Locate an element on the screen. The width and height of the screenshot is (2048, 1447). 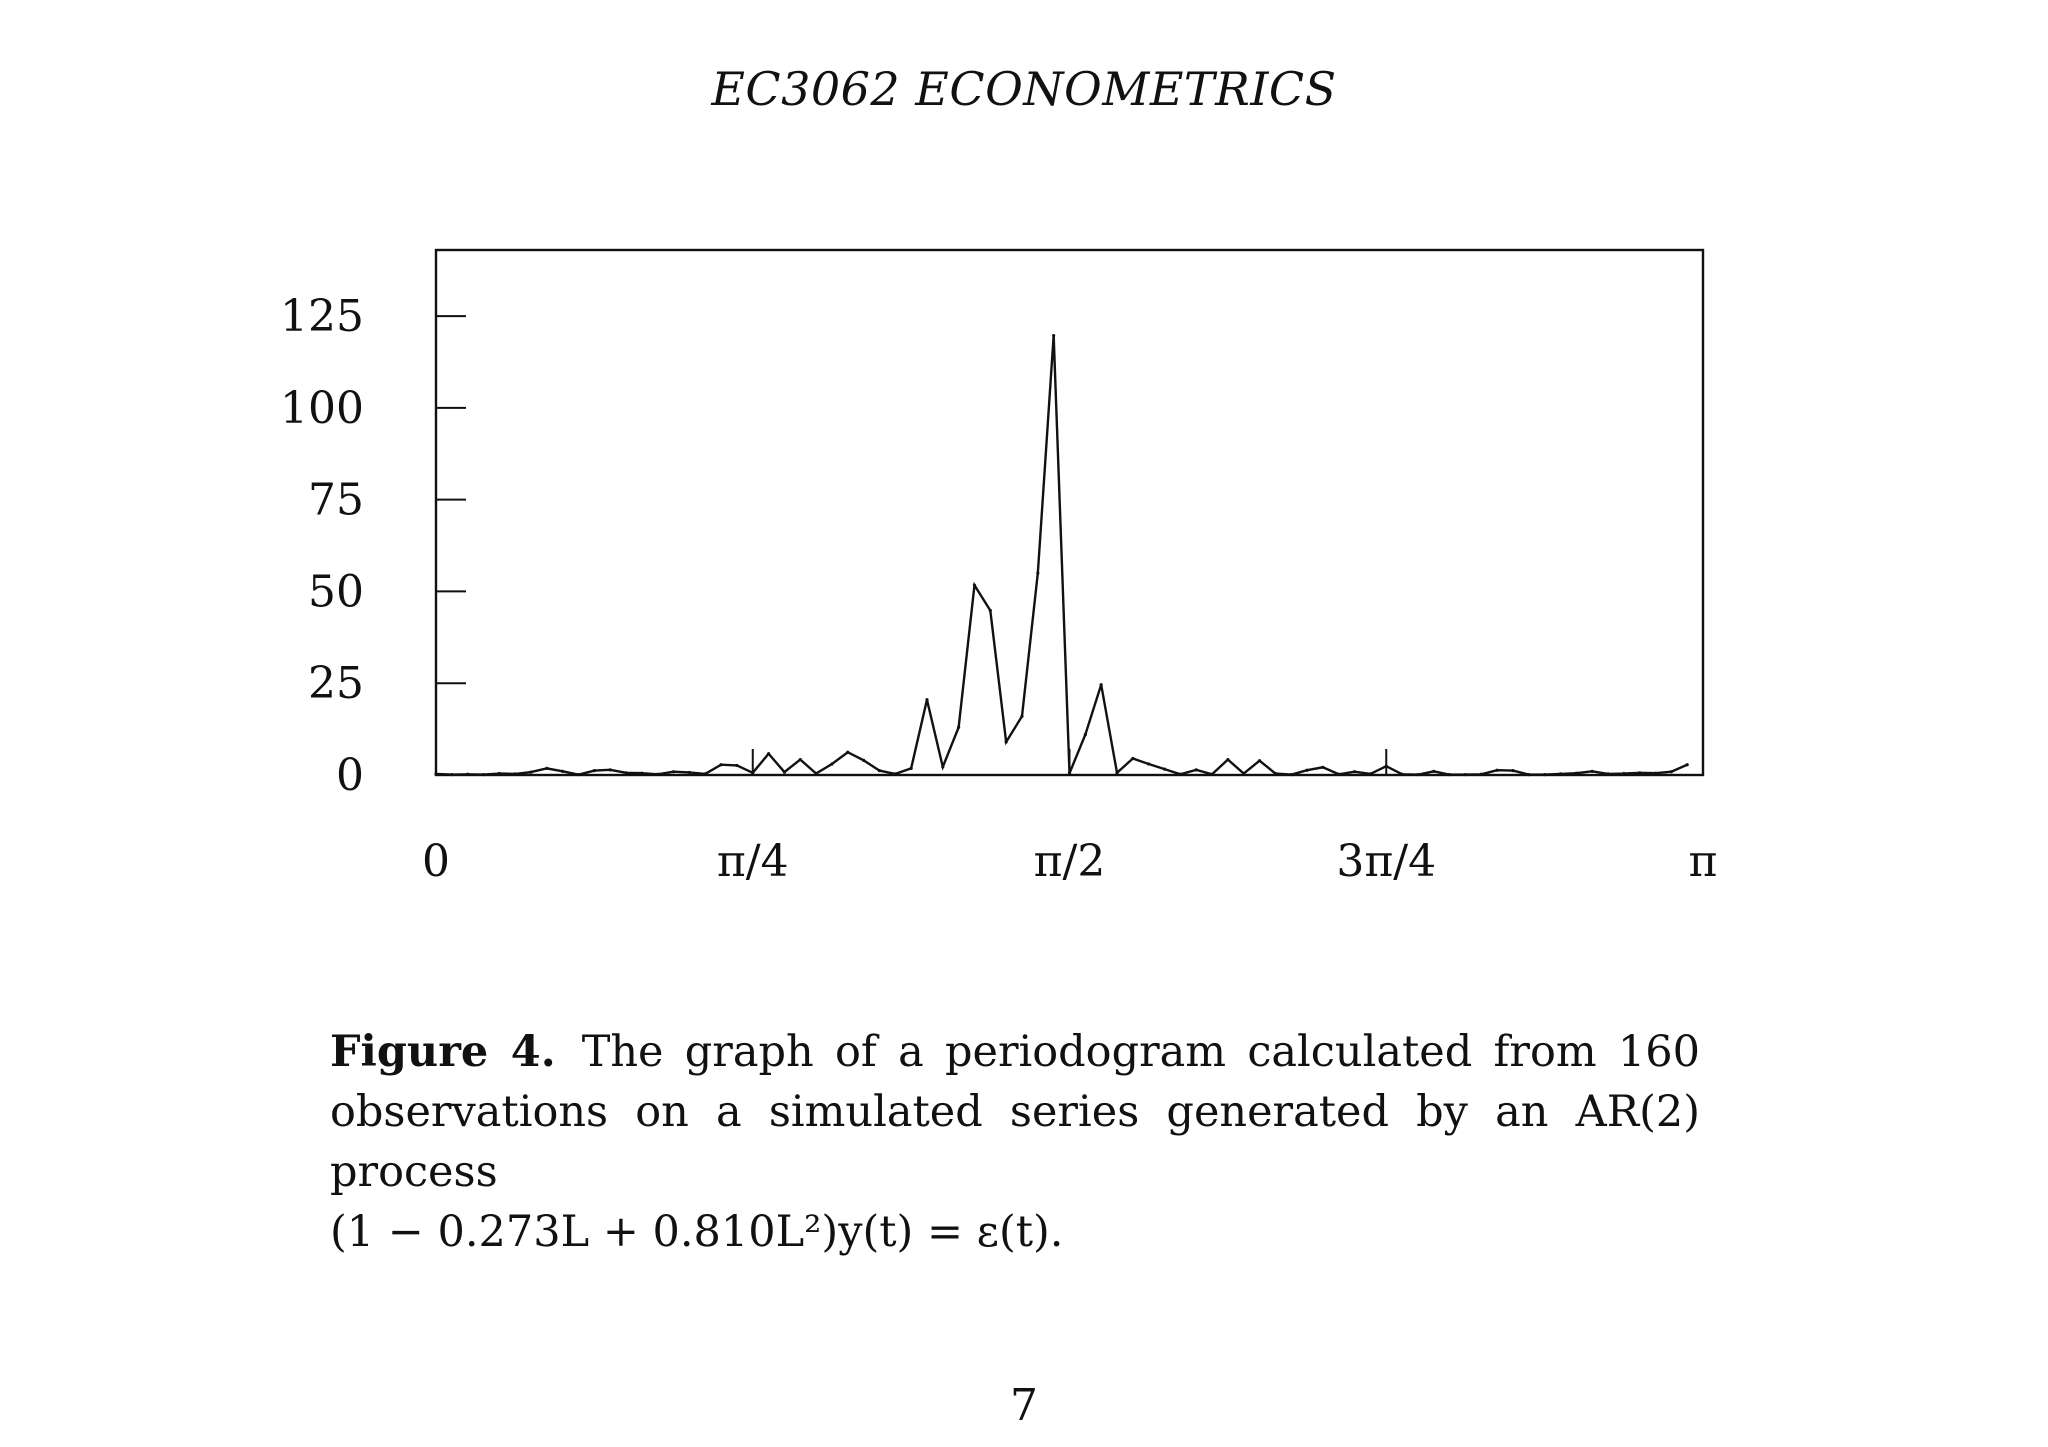
x-tick-label: π/2 is located at coordinates (1070, 861).